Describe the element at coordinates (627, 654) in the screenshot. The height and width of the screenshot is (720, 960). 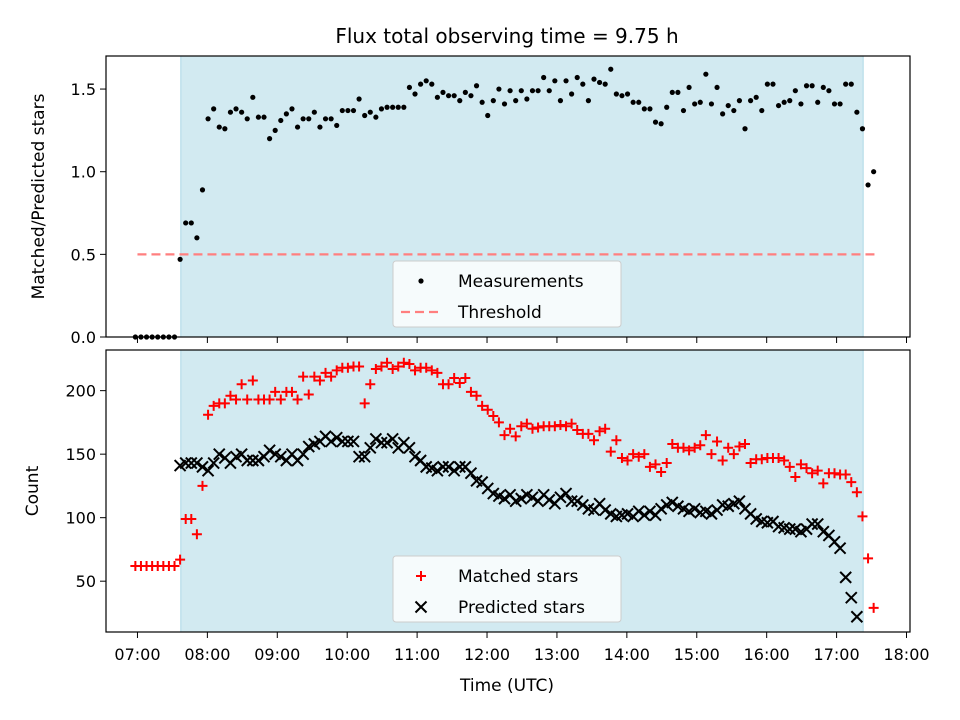
I see `x-tick-label: 14:00` at that location.